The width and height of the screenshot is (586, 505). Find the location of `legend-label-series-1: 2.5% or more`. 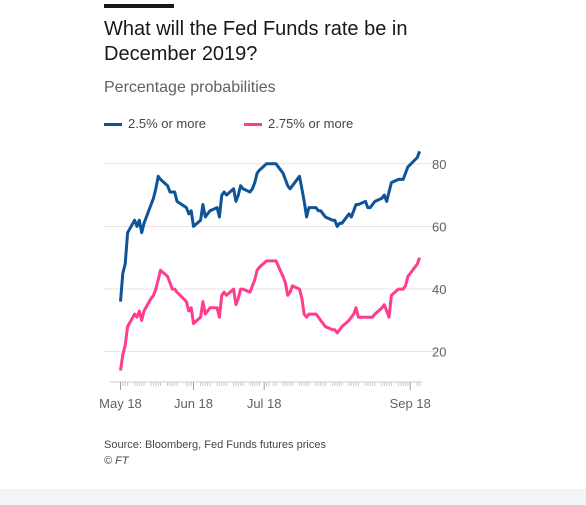

legend-label-series-1: 2.5% or more is located at coordinates (167, 123).